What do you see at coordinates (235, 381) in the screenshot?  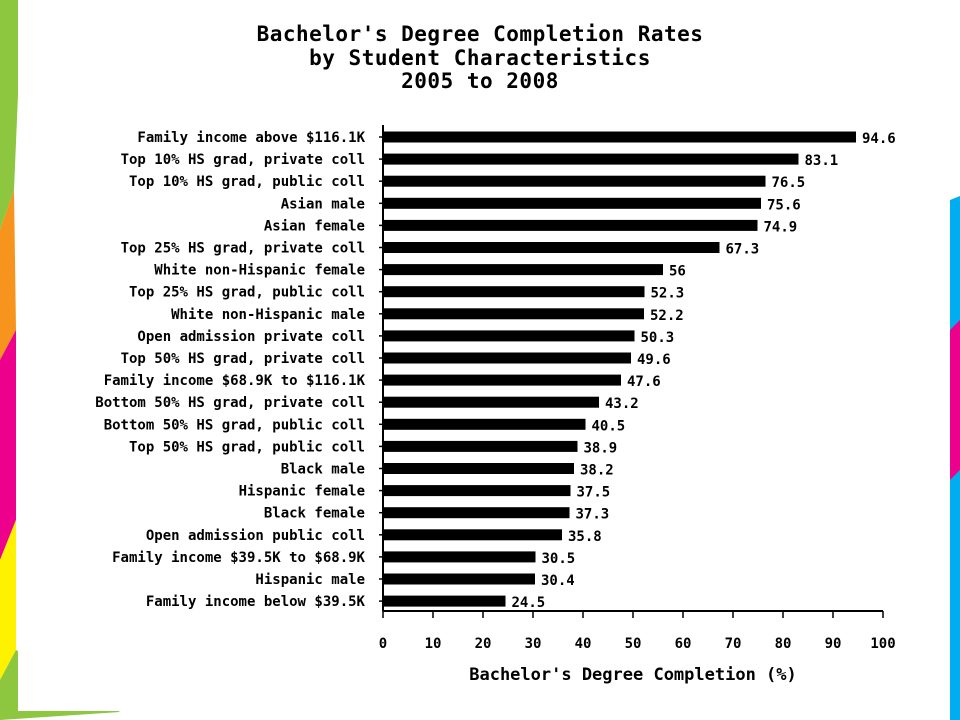 I see `category-label: Family income $68.9K to $116.1K` at bounding box center [235, 381].